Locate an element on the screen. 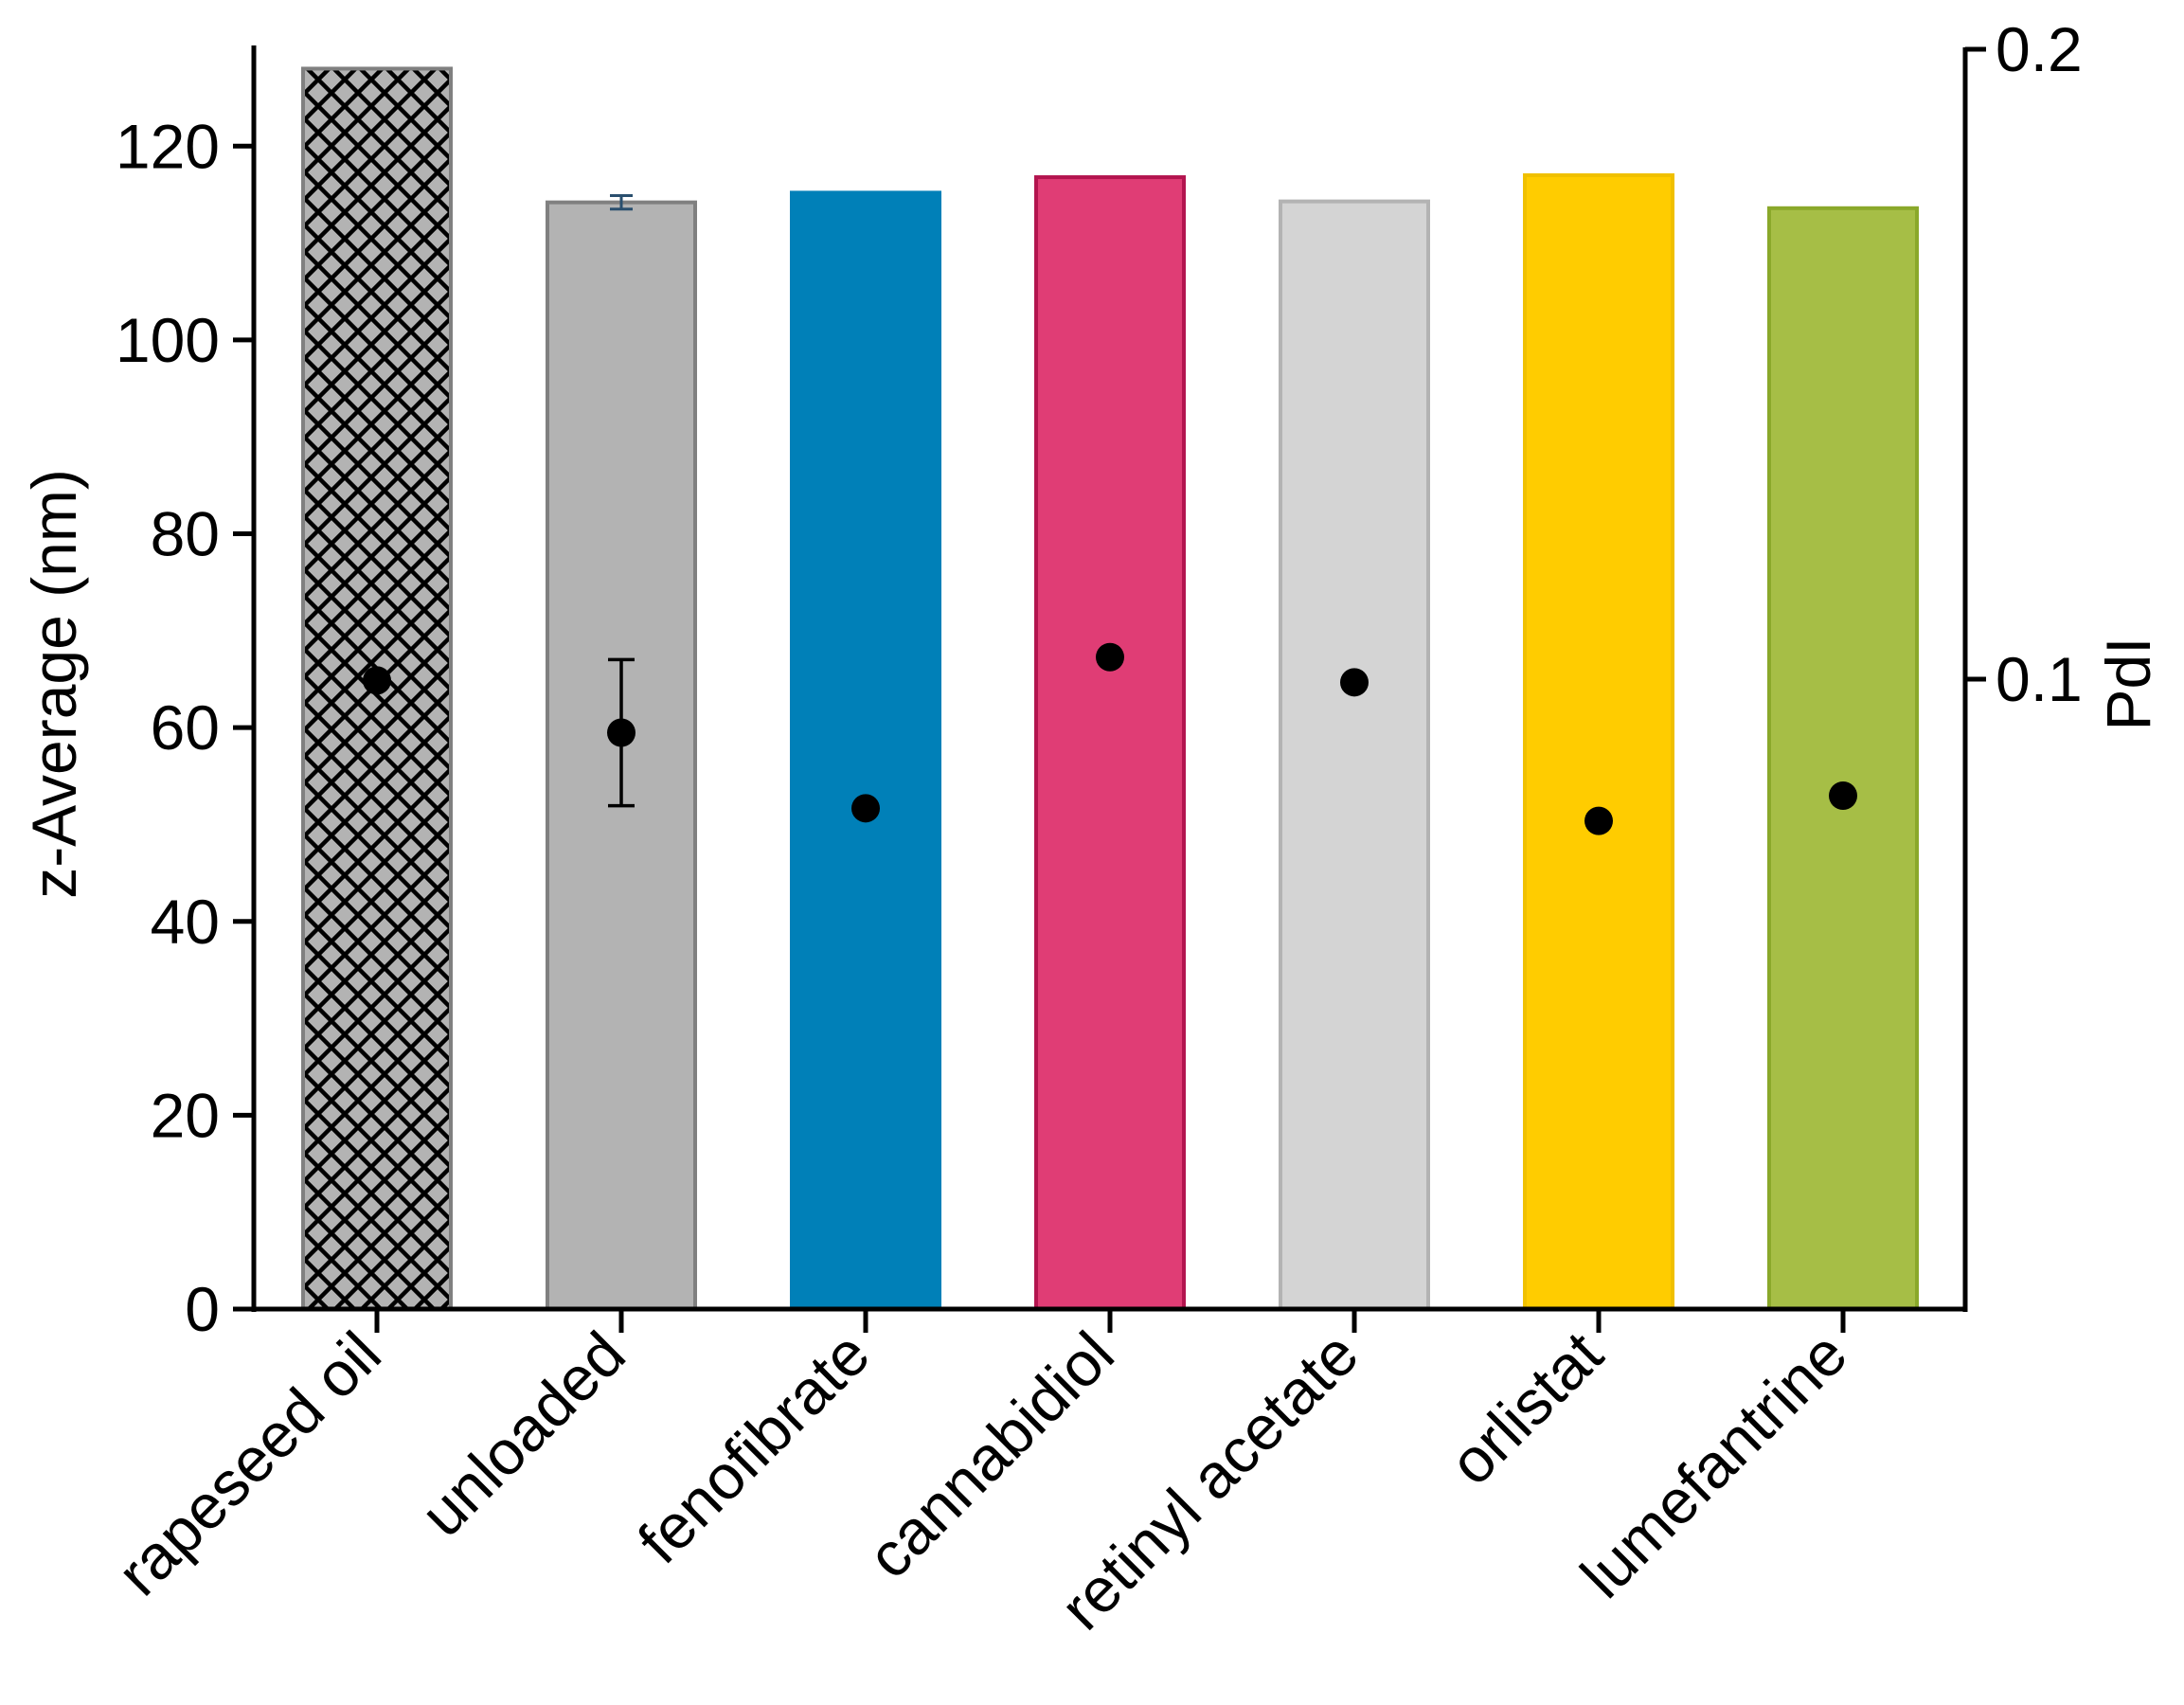  bar-cannabidiol is located at coordinates (1110, 743).